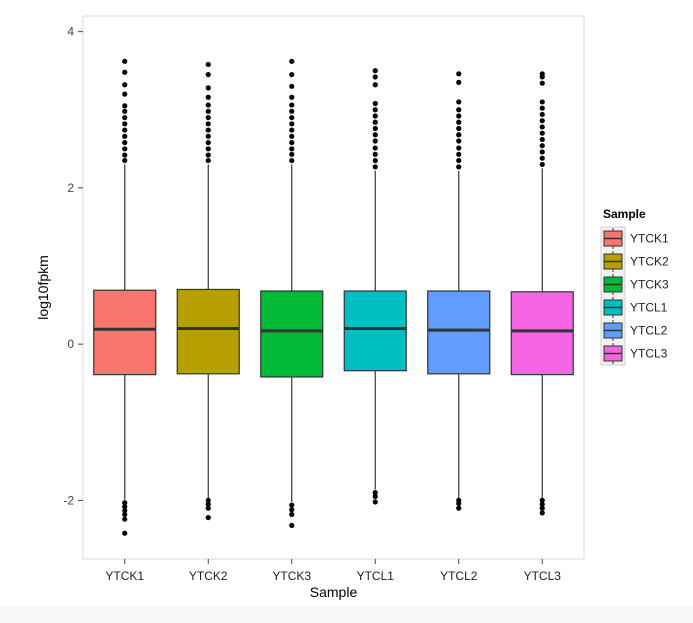 The image size is (693, 623). What do you see at coordinates (291, 576) in the screenshot?
I see `x-tick-label: YTCK3` at bounding box center [291, 576].